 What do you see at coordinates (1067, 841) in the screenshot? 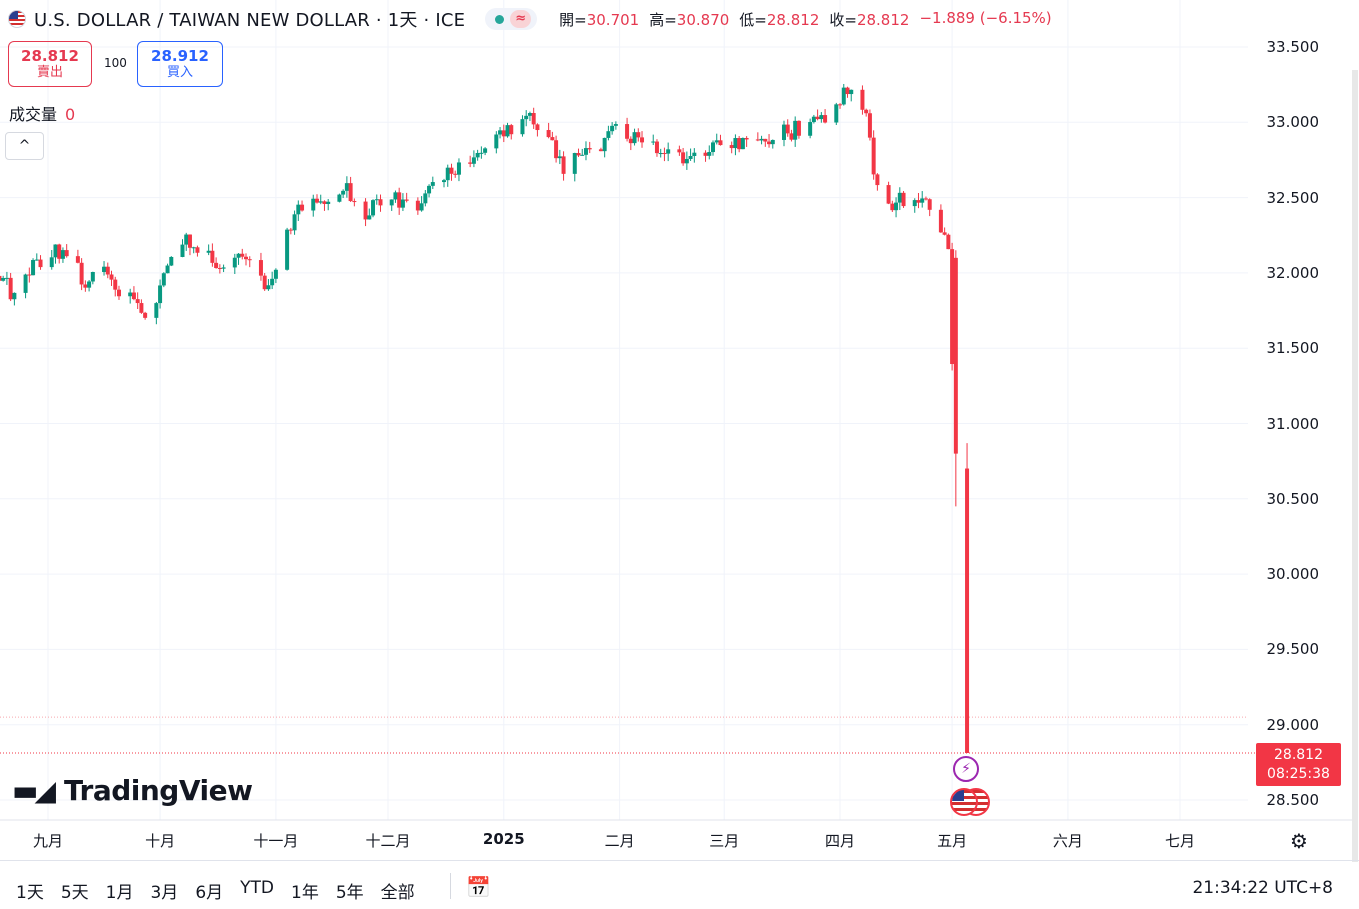
I see `x-tick-label-9: 六月` at bounding box center [1067, 841].